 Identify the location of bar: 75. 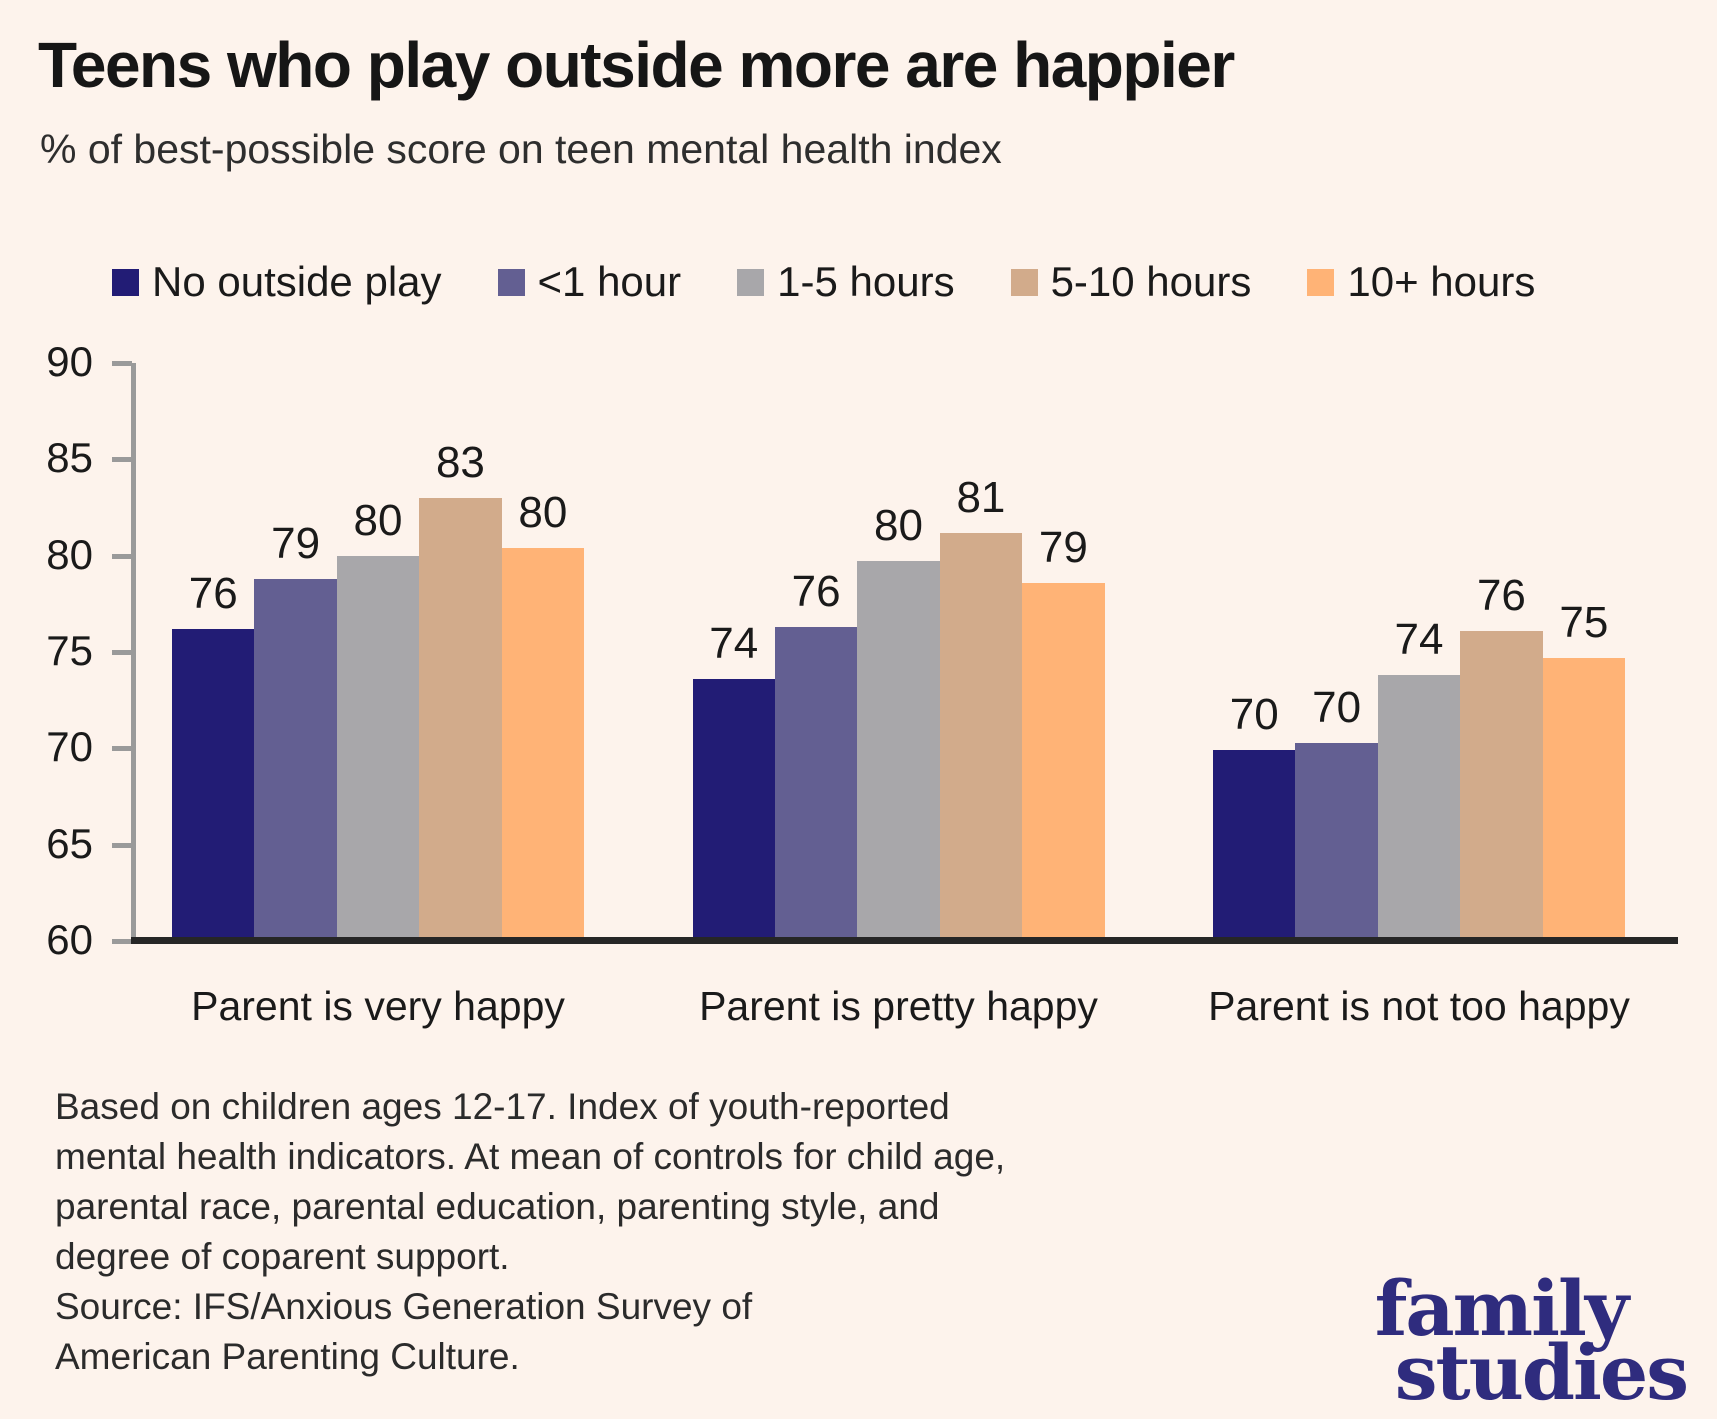
(1584, 769).